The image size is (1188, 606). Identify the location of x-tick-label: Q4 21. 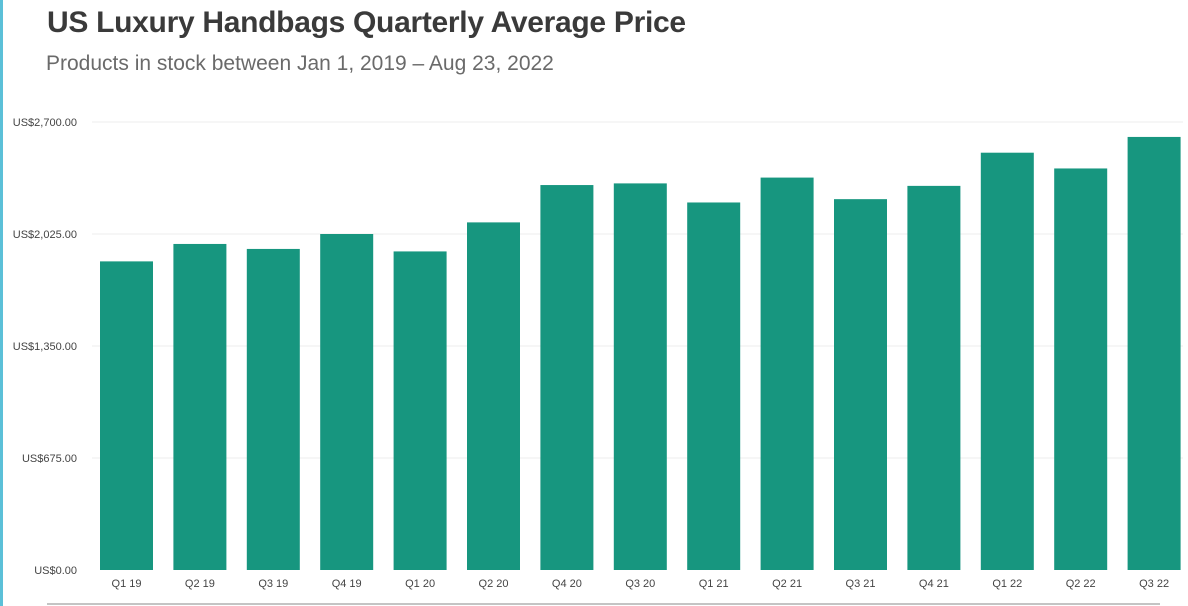
(934, 584).